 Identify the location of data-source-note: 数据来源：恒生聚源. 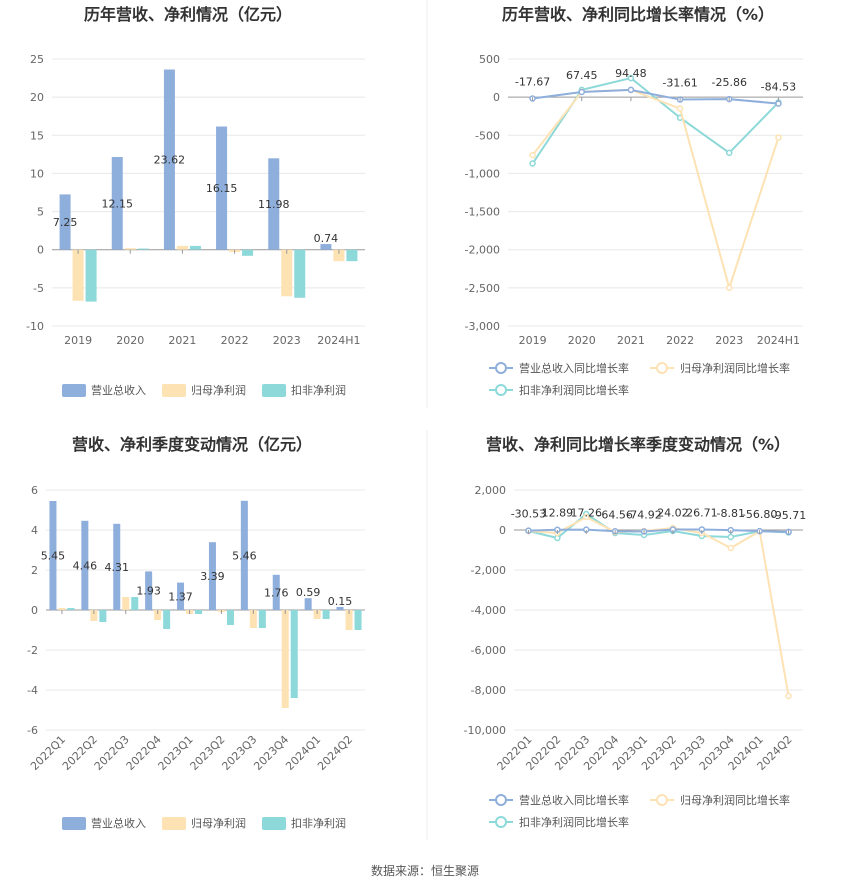
(425, 870).